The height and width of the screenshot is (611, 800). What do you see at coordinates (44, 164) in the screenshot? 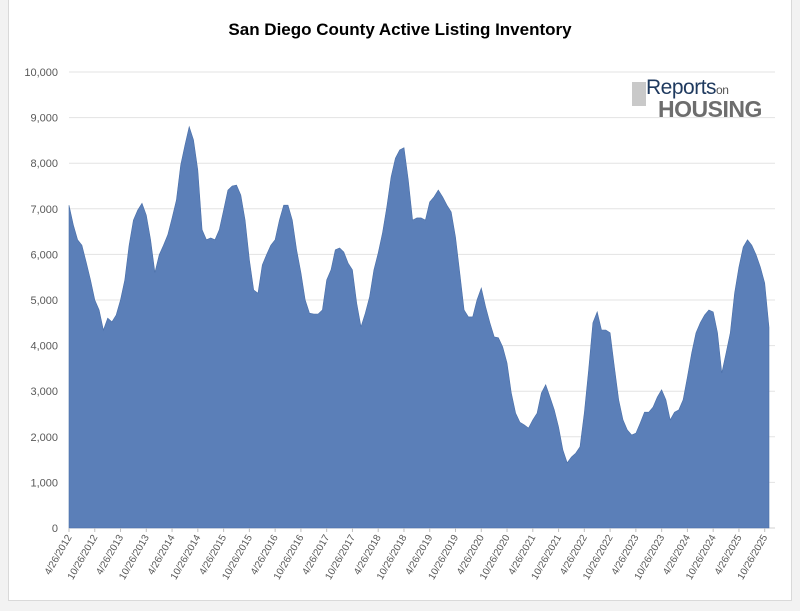
I see `y-tick-label: 8,000` at bounding box center [44, 164].